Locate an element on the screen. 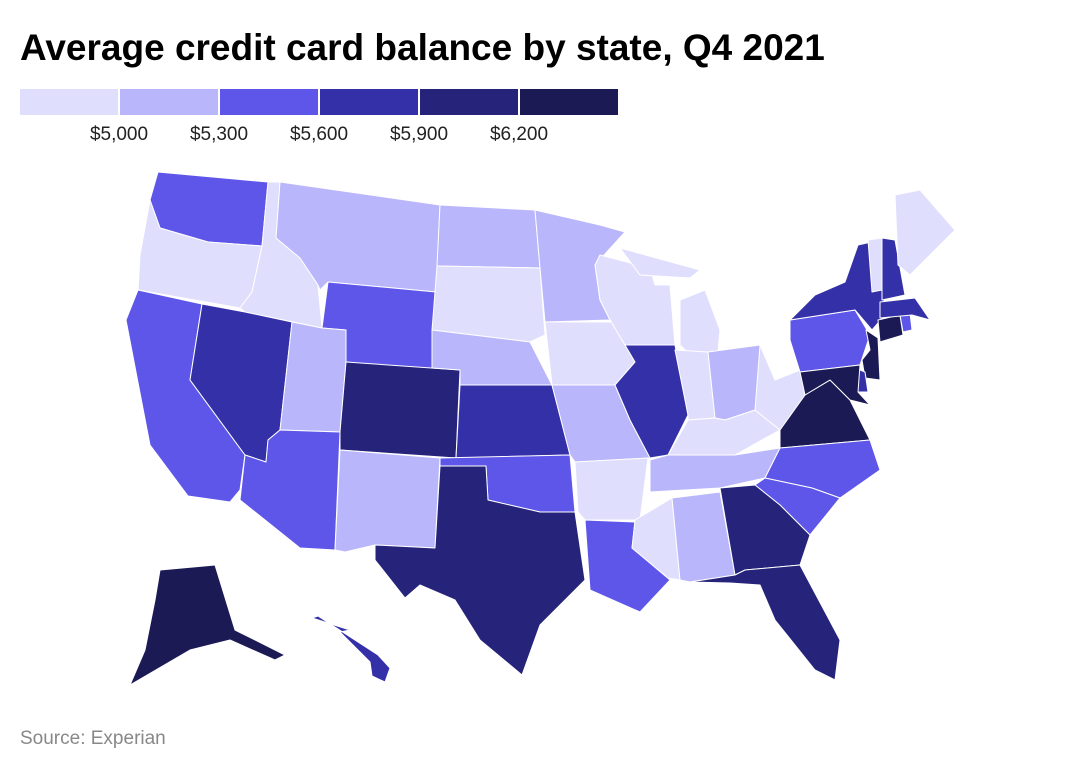 The width and height of the screenshot is (1080, 770). legend: $5,000 $5,300 $5,600 $5,900 $6,200 is located at coordinates (319, 117).